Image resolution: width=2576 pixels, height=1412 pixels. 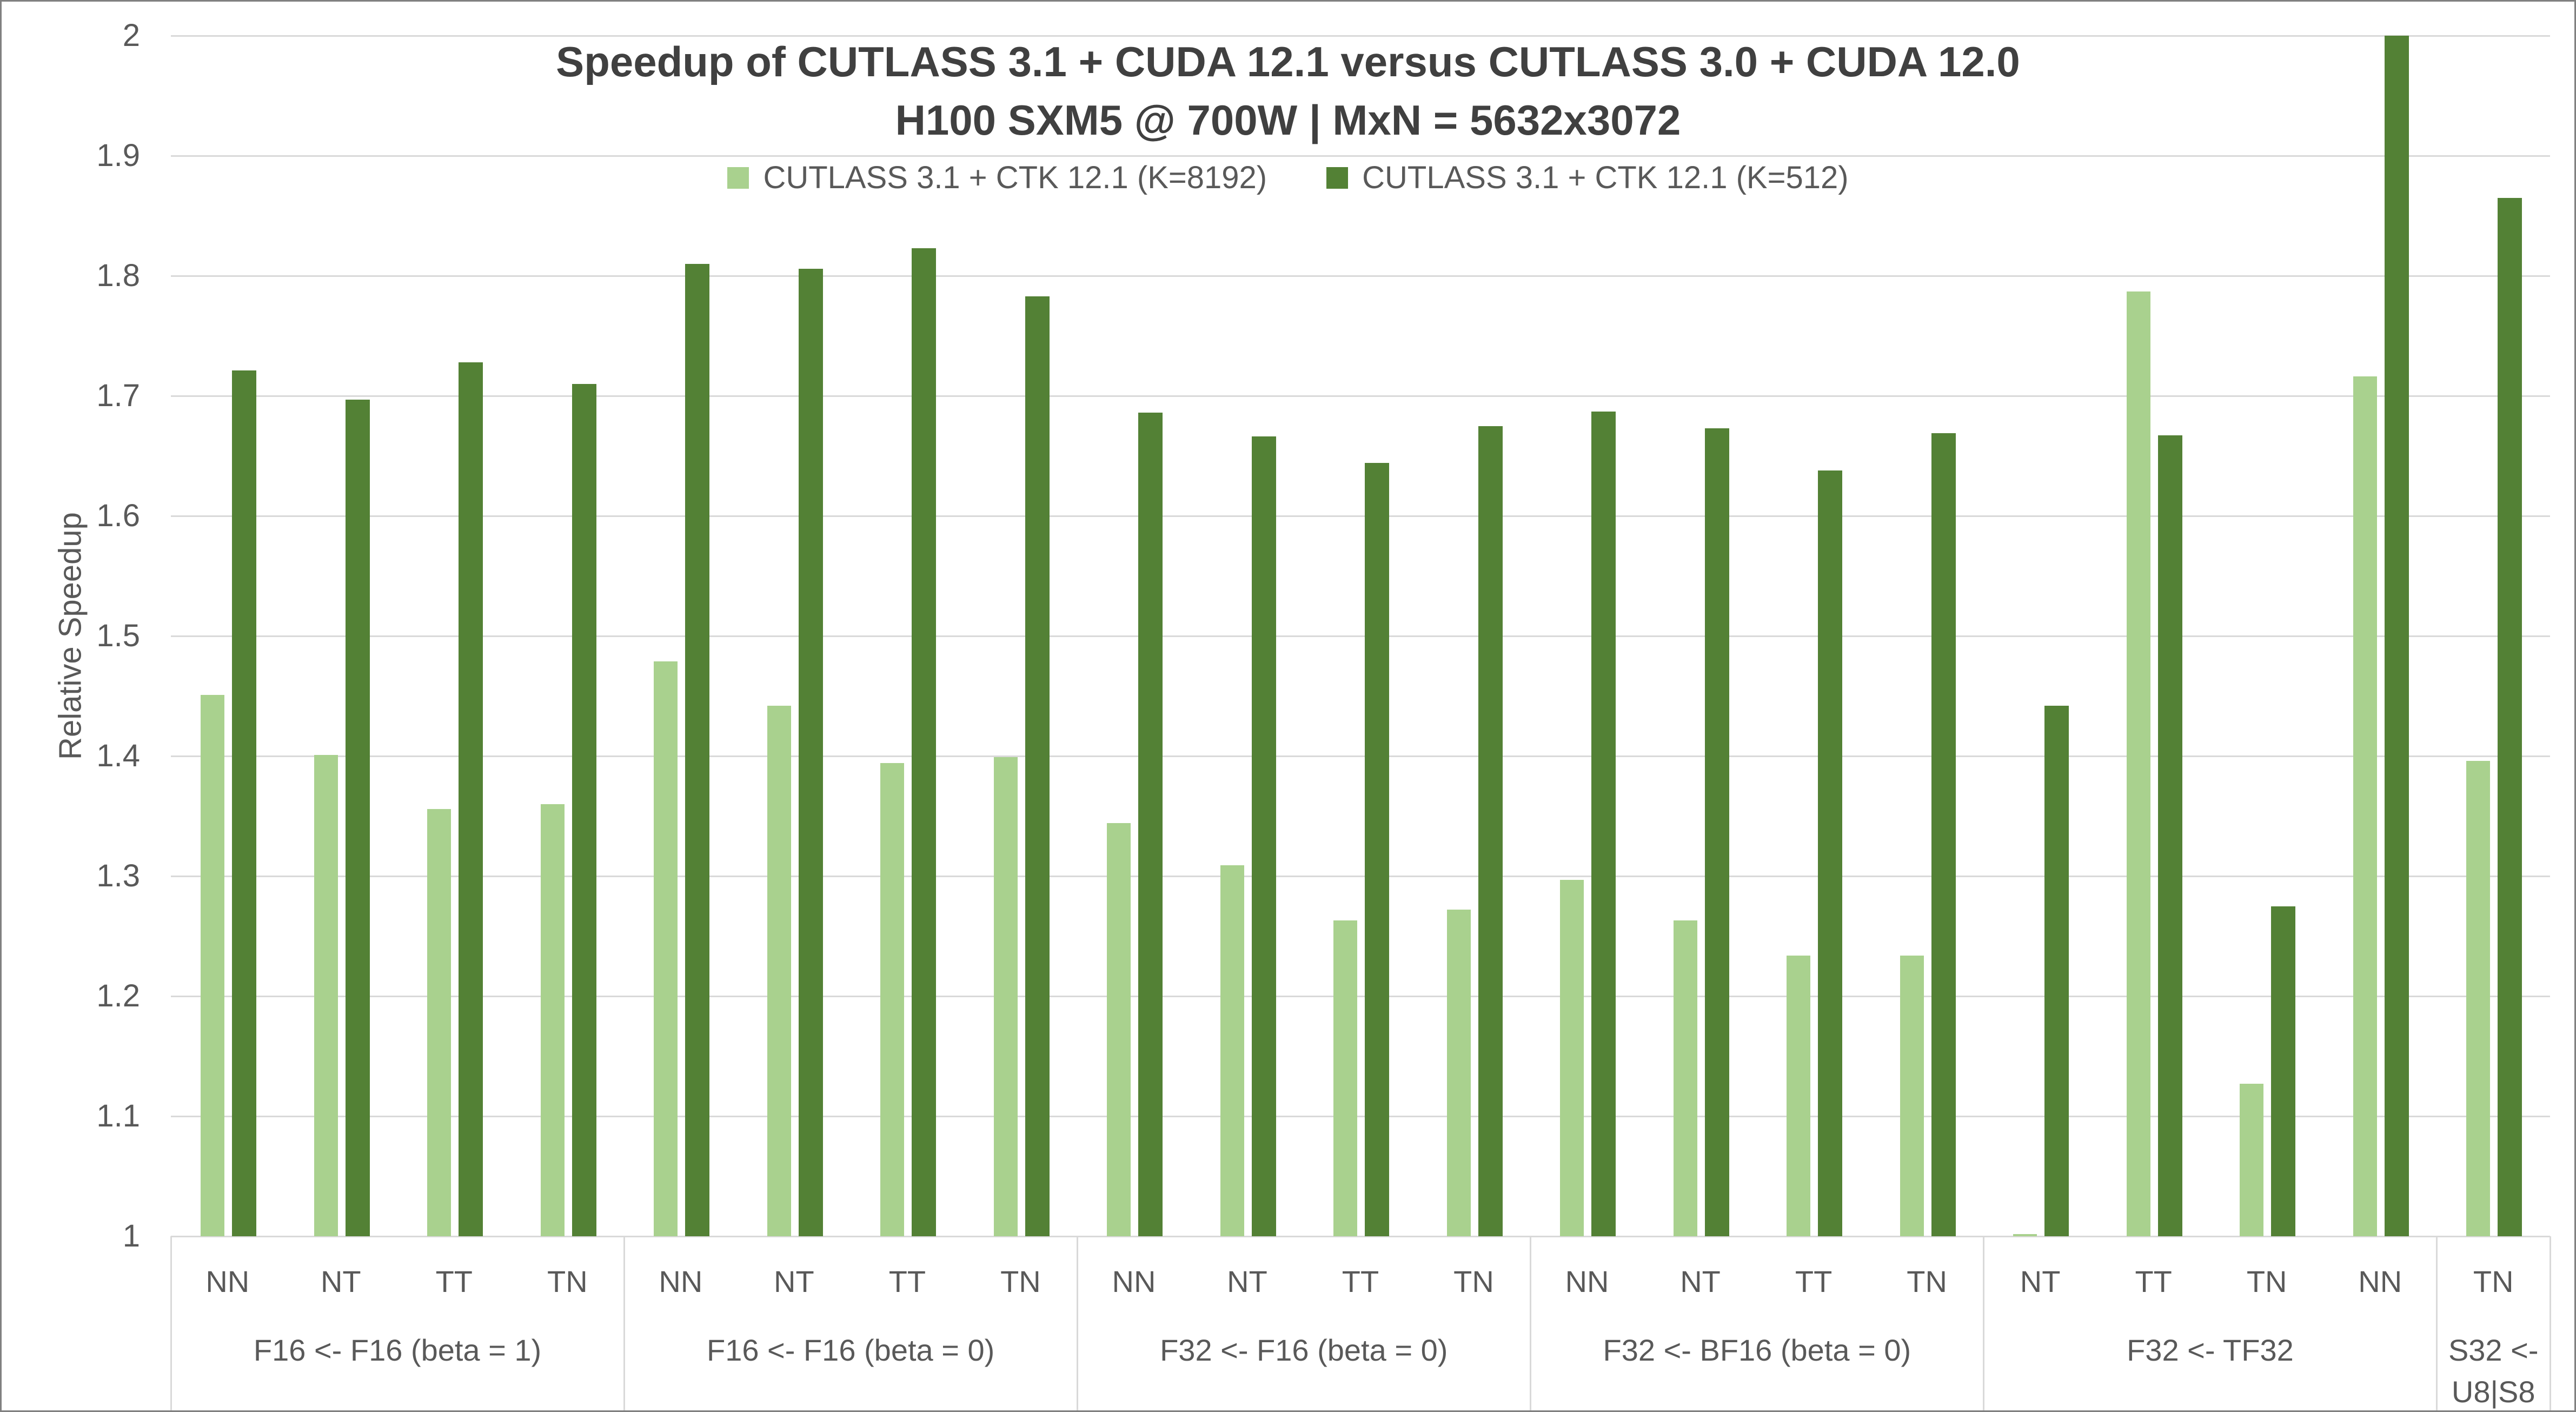 I want to click on y-axis-title: Relative Speedup, so click(x=70, y=636).